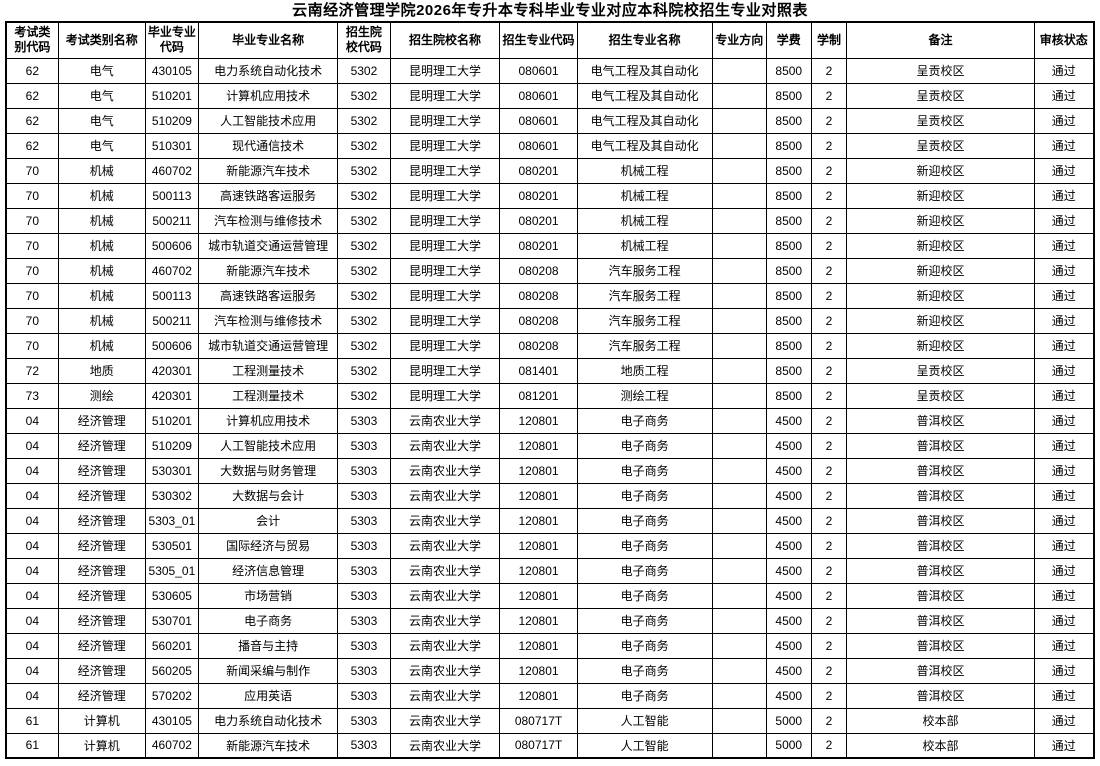 The image size is (1100, 766). Describe the element at coordinates (172, 295) in the screenshot. I see `cell: 500113` at that location.